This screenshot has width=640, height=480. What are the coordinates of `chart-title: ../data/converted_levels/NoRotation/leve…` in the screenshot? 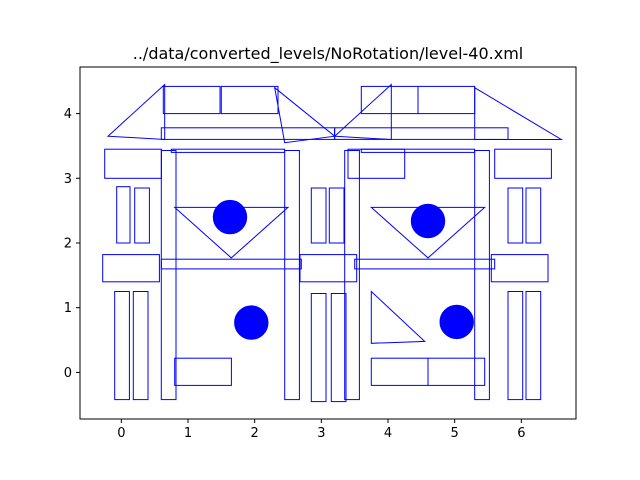 It's located at (328, 54).